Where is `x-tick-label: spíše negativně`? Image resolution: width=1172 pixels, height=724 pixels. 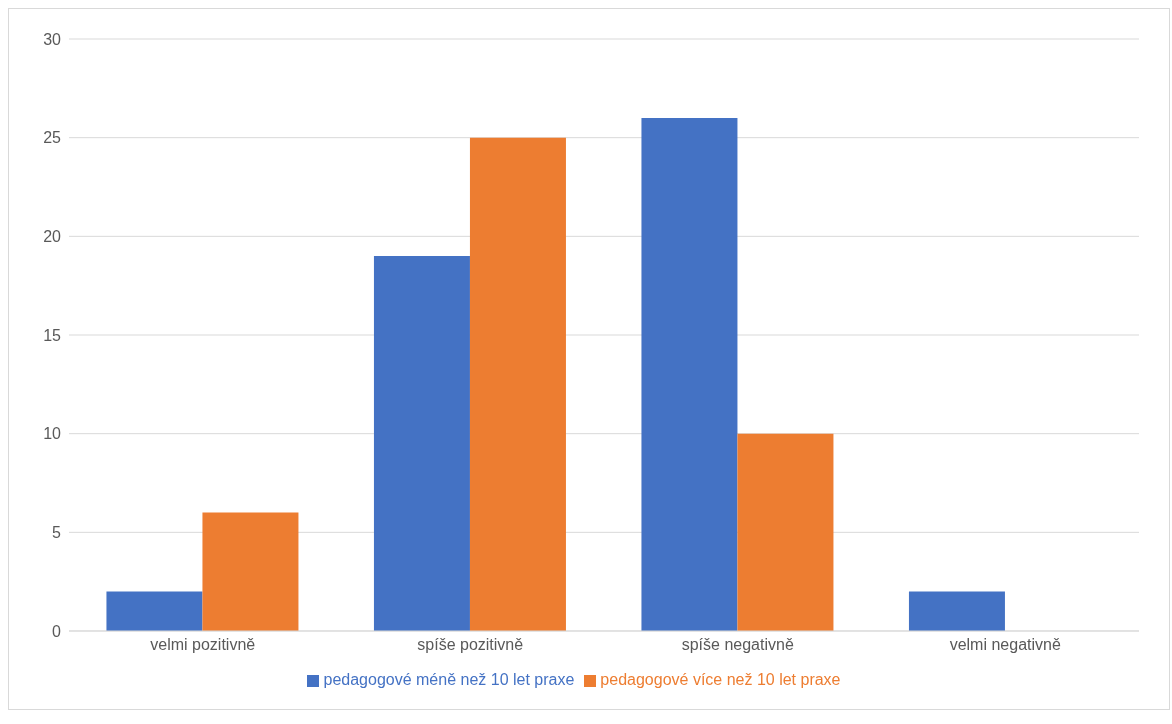
x-tick-label: spíše negativně is located at coordinates (737, 645).